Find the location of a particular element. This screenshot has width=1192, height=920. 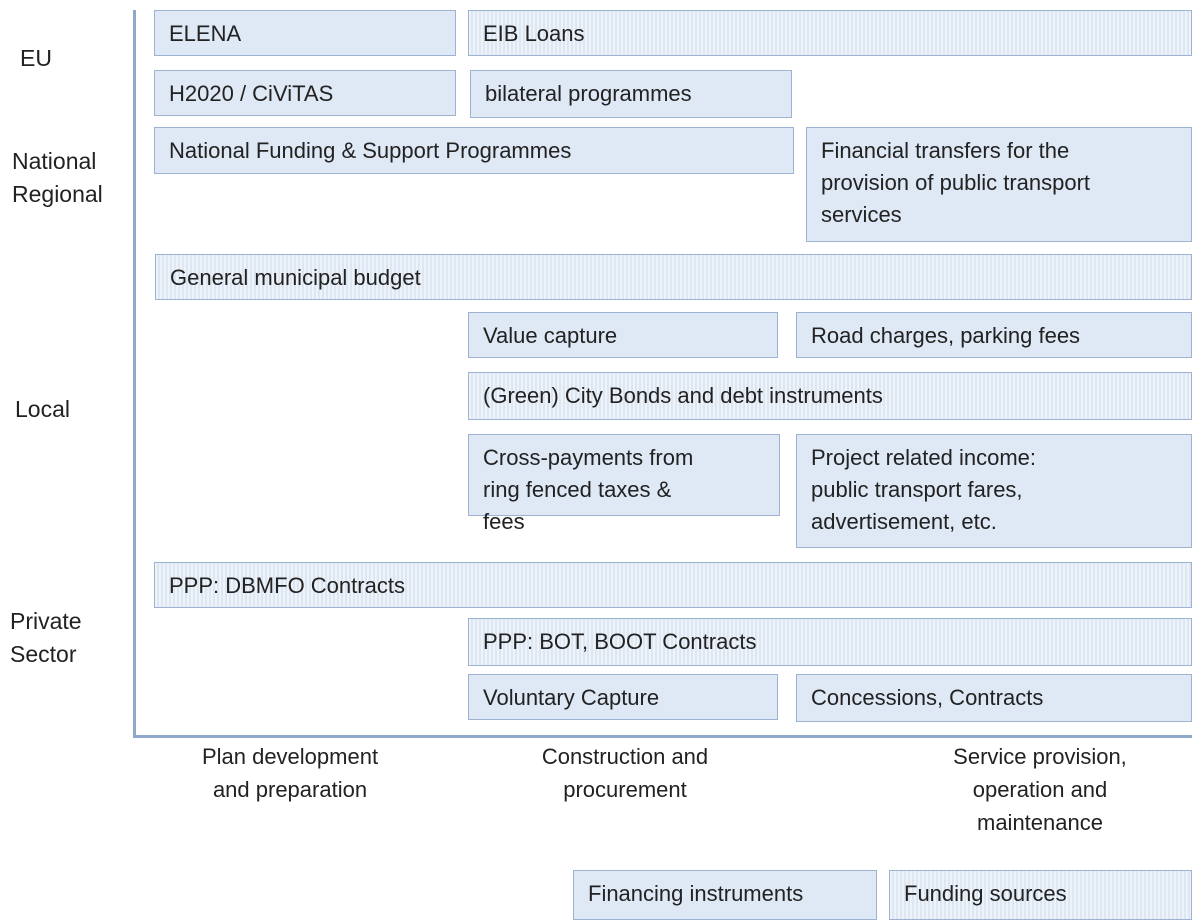

text-line: National is located at coordinates (54, 161).